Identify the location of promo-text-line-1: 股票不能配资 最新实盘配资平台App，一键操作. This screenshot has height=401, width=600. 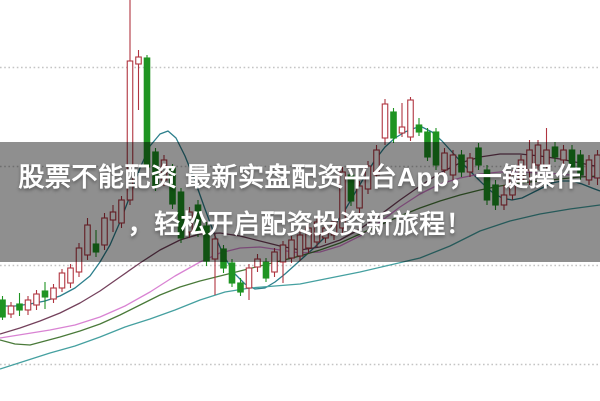
(300, 177).